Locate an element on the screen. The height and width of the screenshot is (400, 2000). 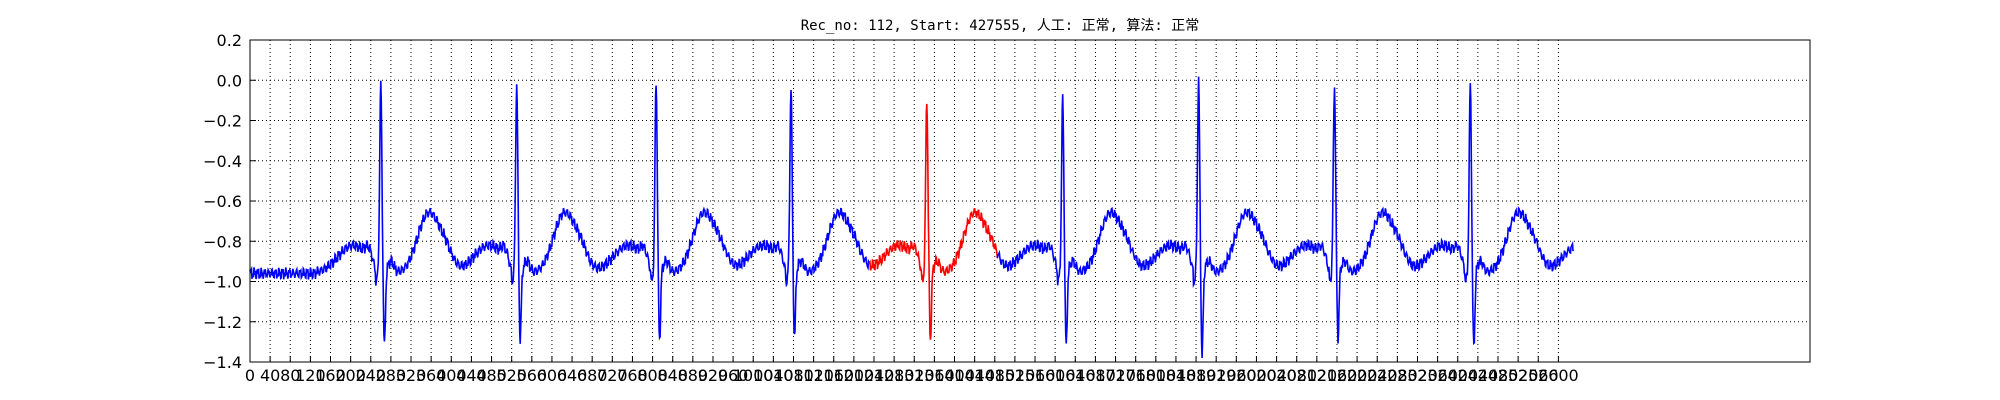
y-axis: 0.2 0.0 −0.2 −0.4 −0.6 −0.8 −1.0 −1.2 −1.4 is located at coordinates (229, 201).